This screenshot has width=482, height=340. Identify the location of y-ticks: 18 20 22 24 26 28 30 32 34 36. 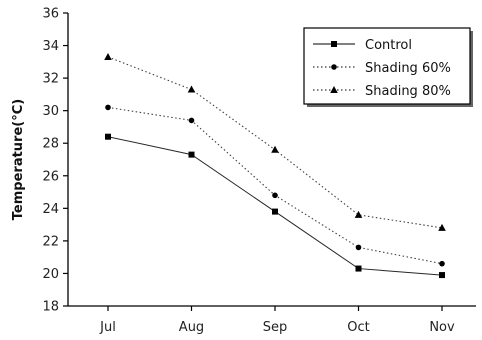
(55, 161).